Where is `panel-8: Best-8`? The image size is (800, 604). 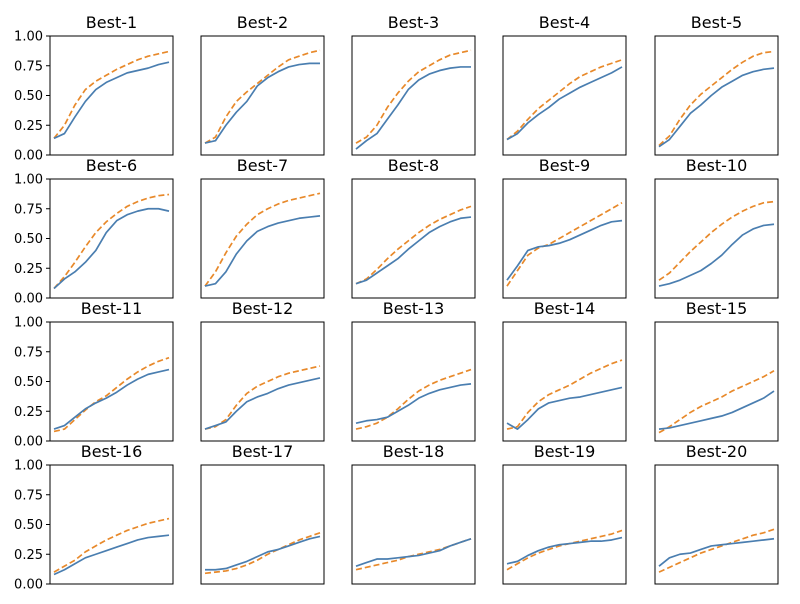 panel-8: Best-8 is located at coordinates (413, 227).